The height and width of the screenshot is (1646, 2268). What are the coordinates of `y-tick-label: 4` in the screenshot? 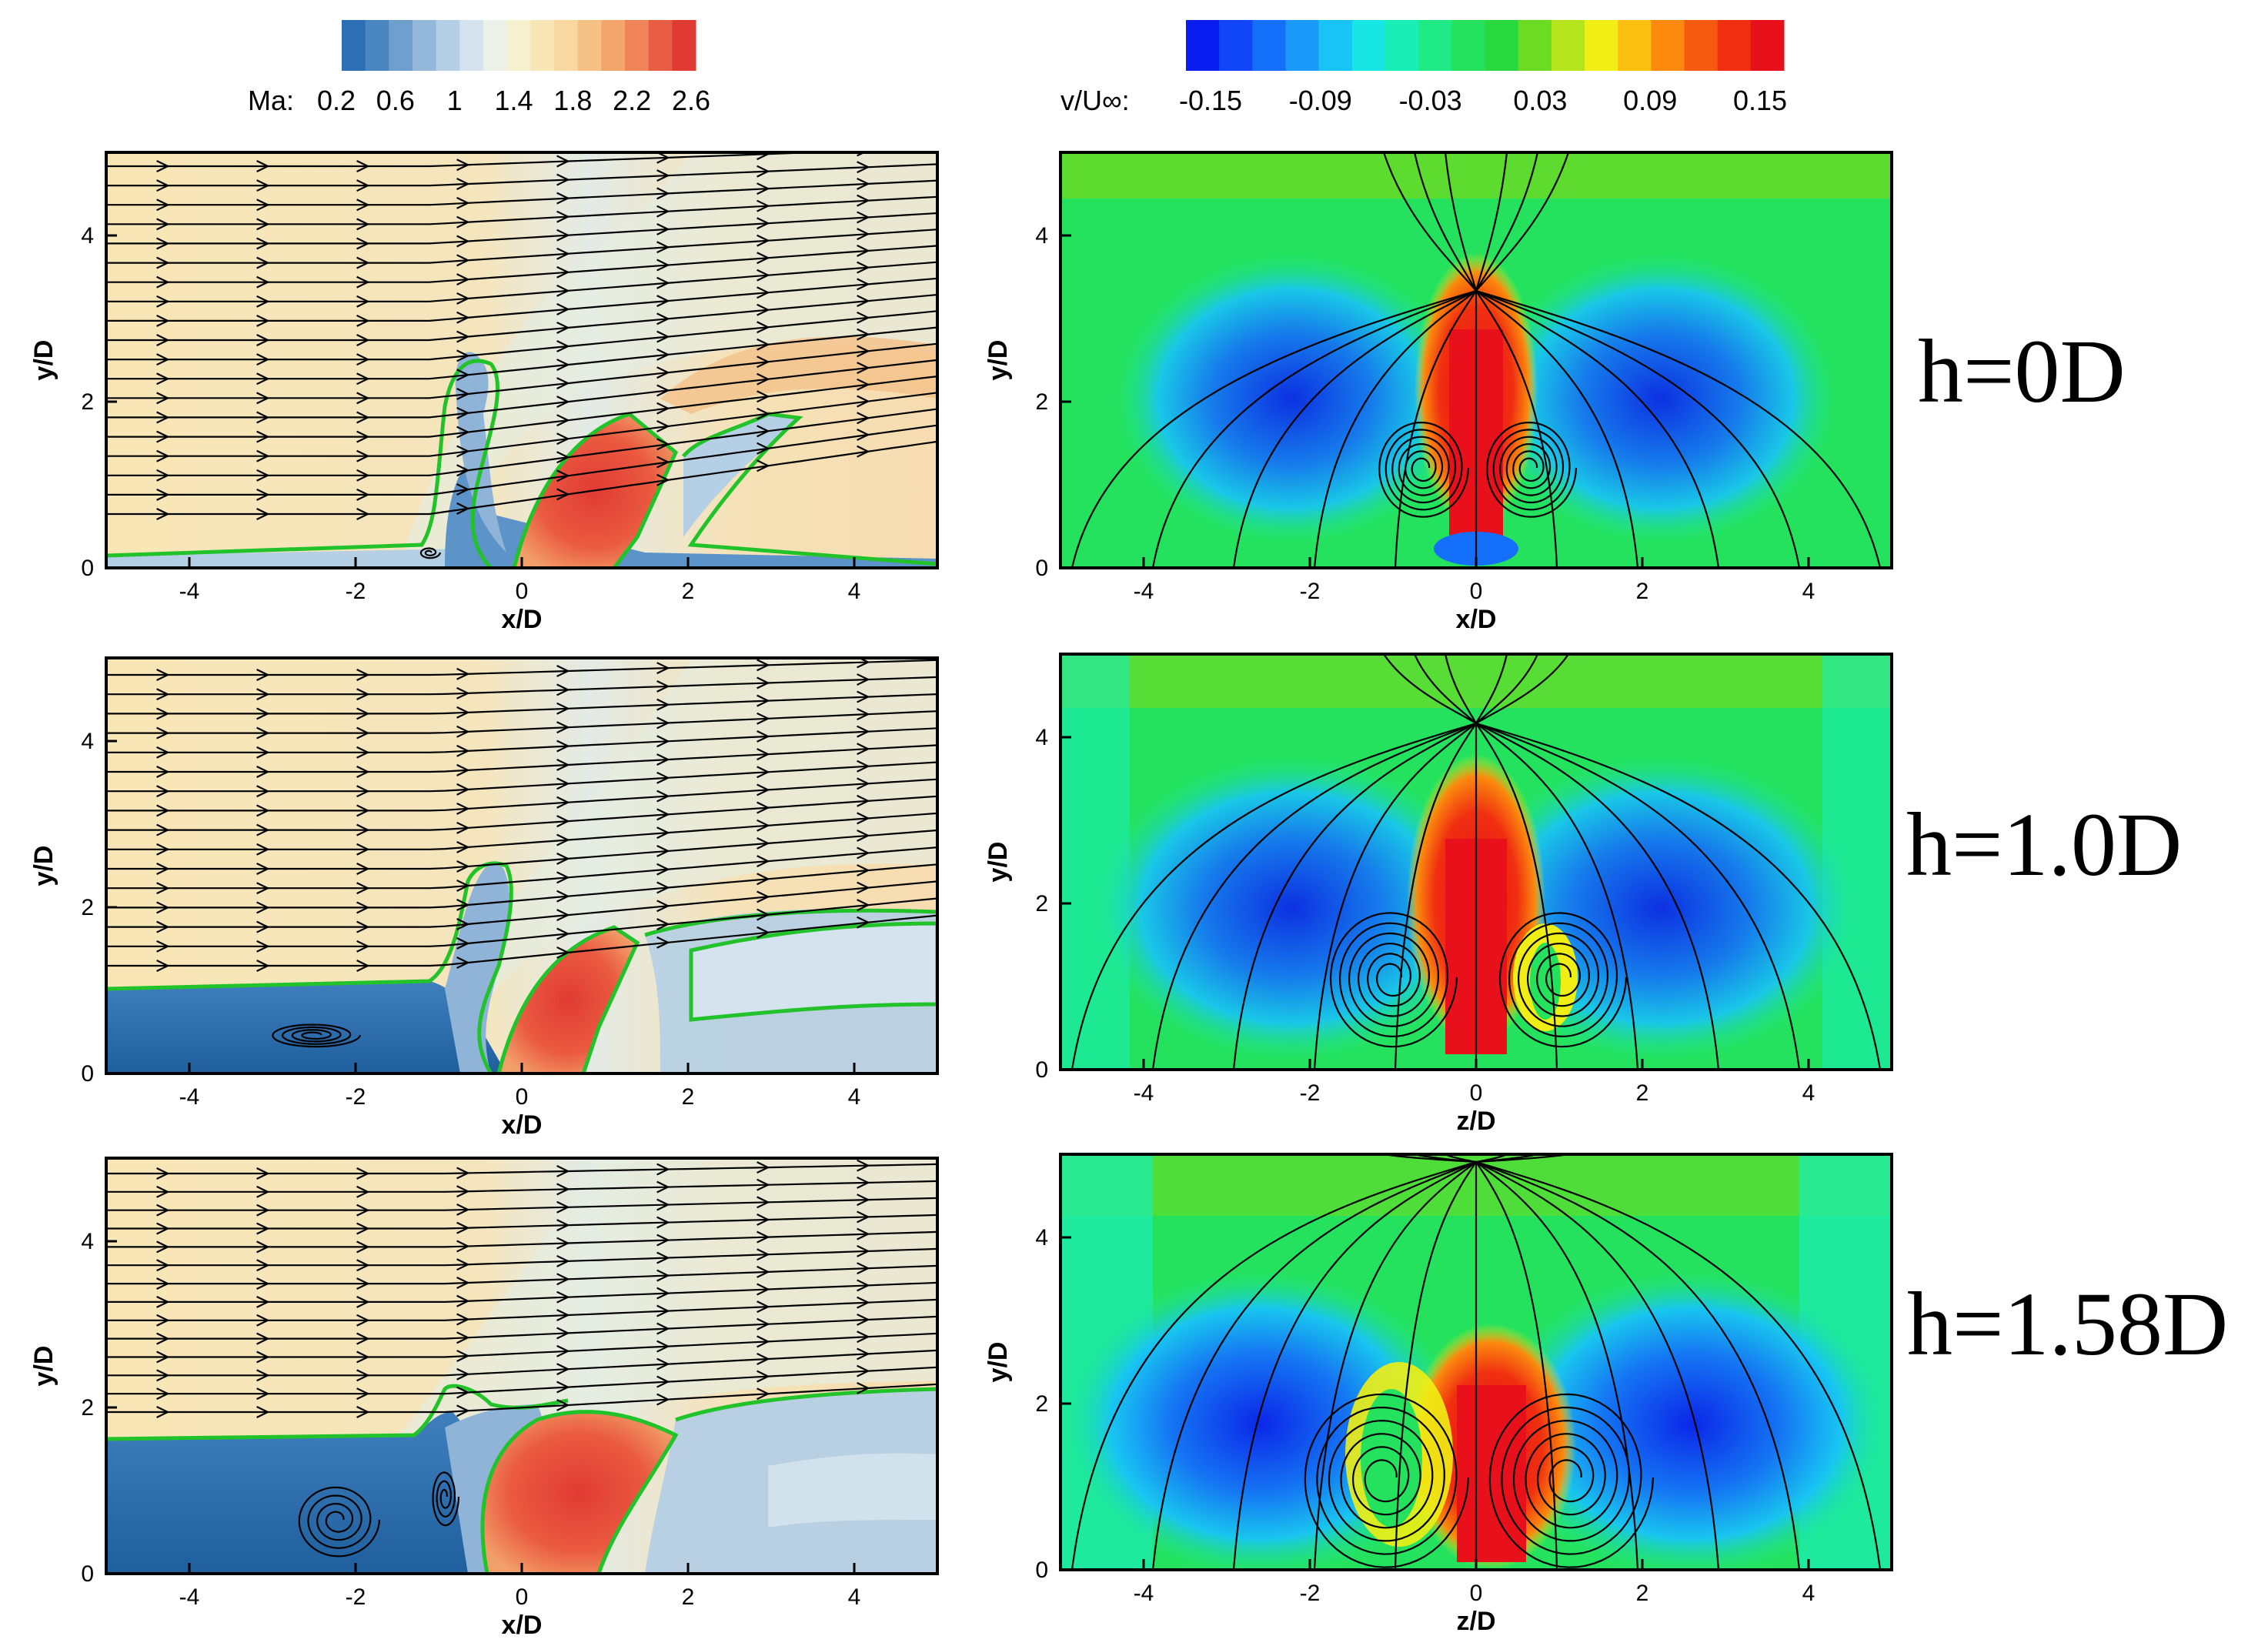 It's located at (87, 1241).